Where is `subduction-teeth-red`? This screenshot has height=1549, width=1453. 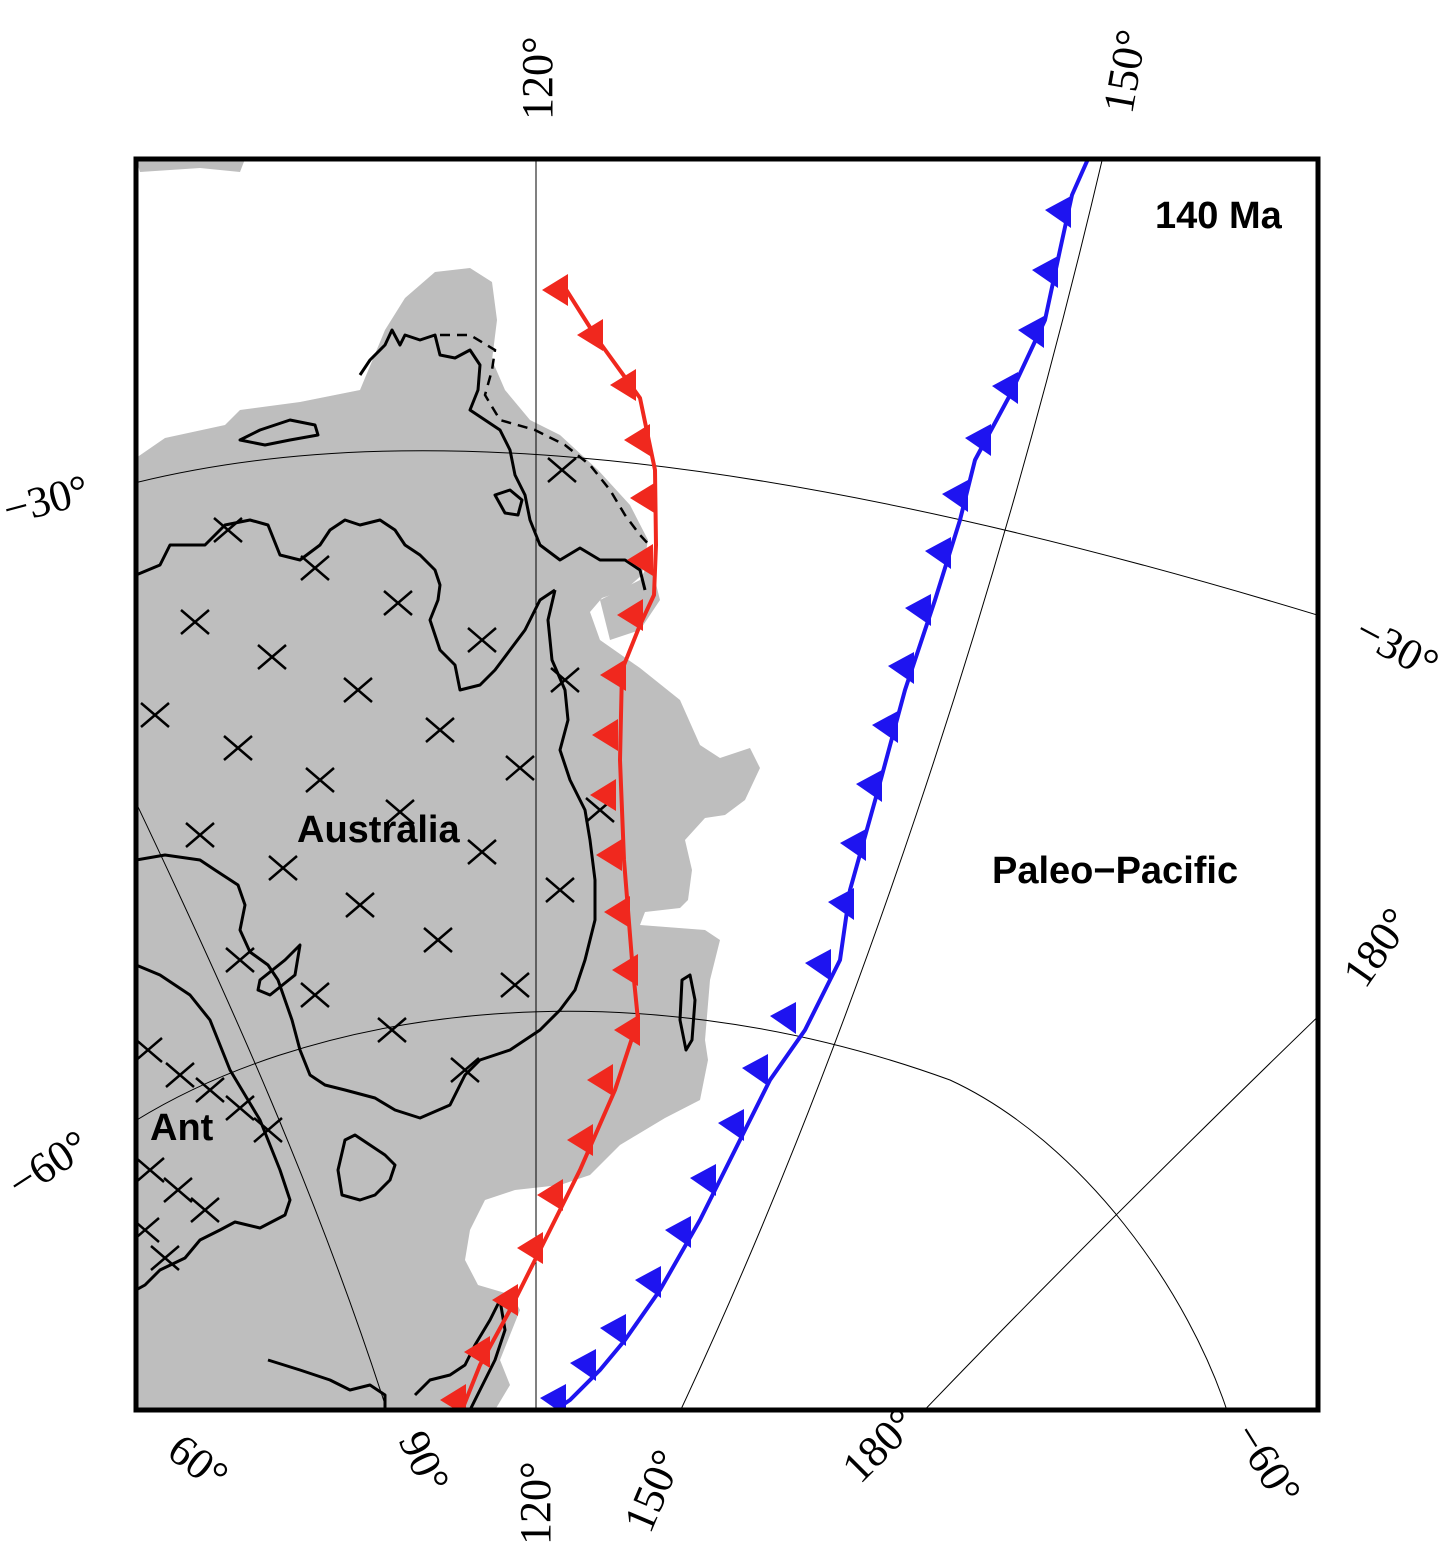
subduction-teeth-red is located at coordinates (548, 842).